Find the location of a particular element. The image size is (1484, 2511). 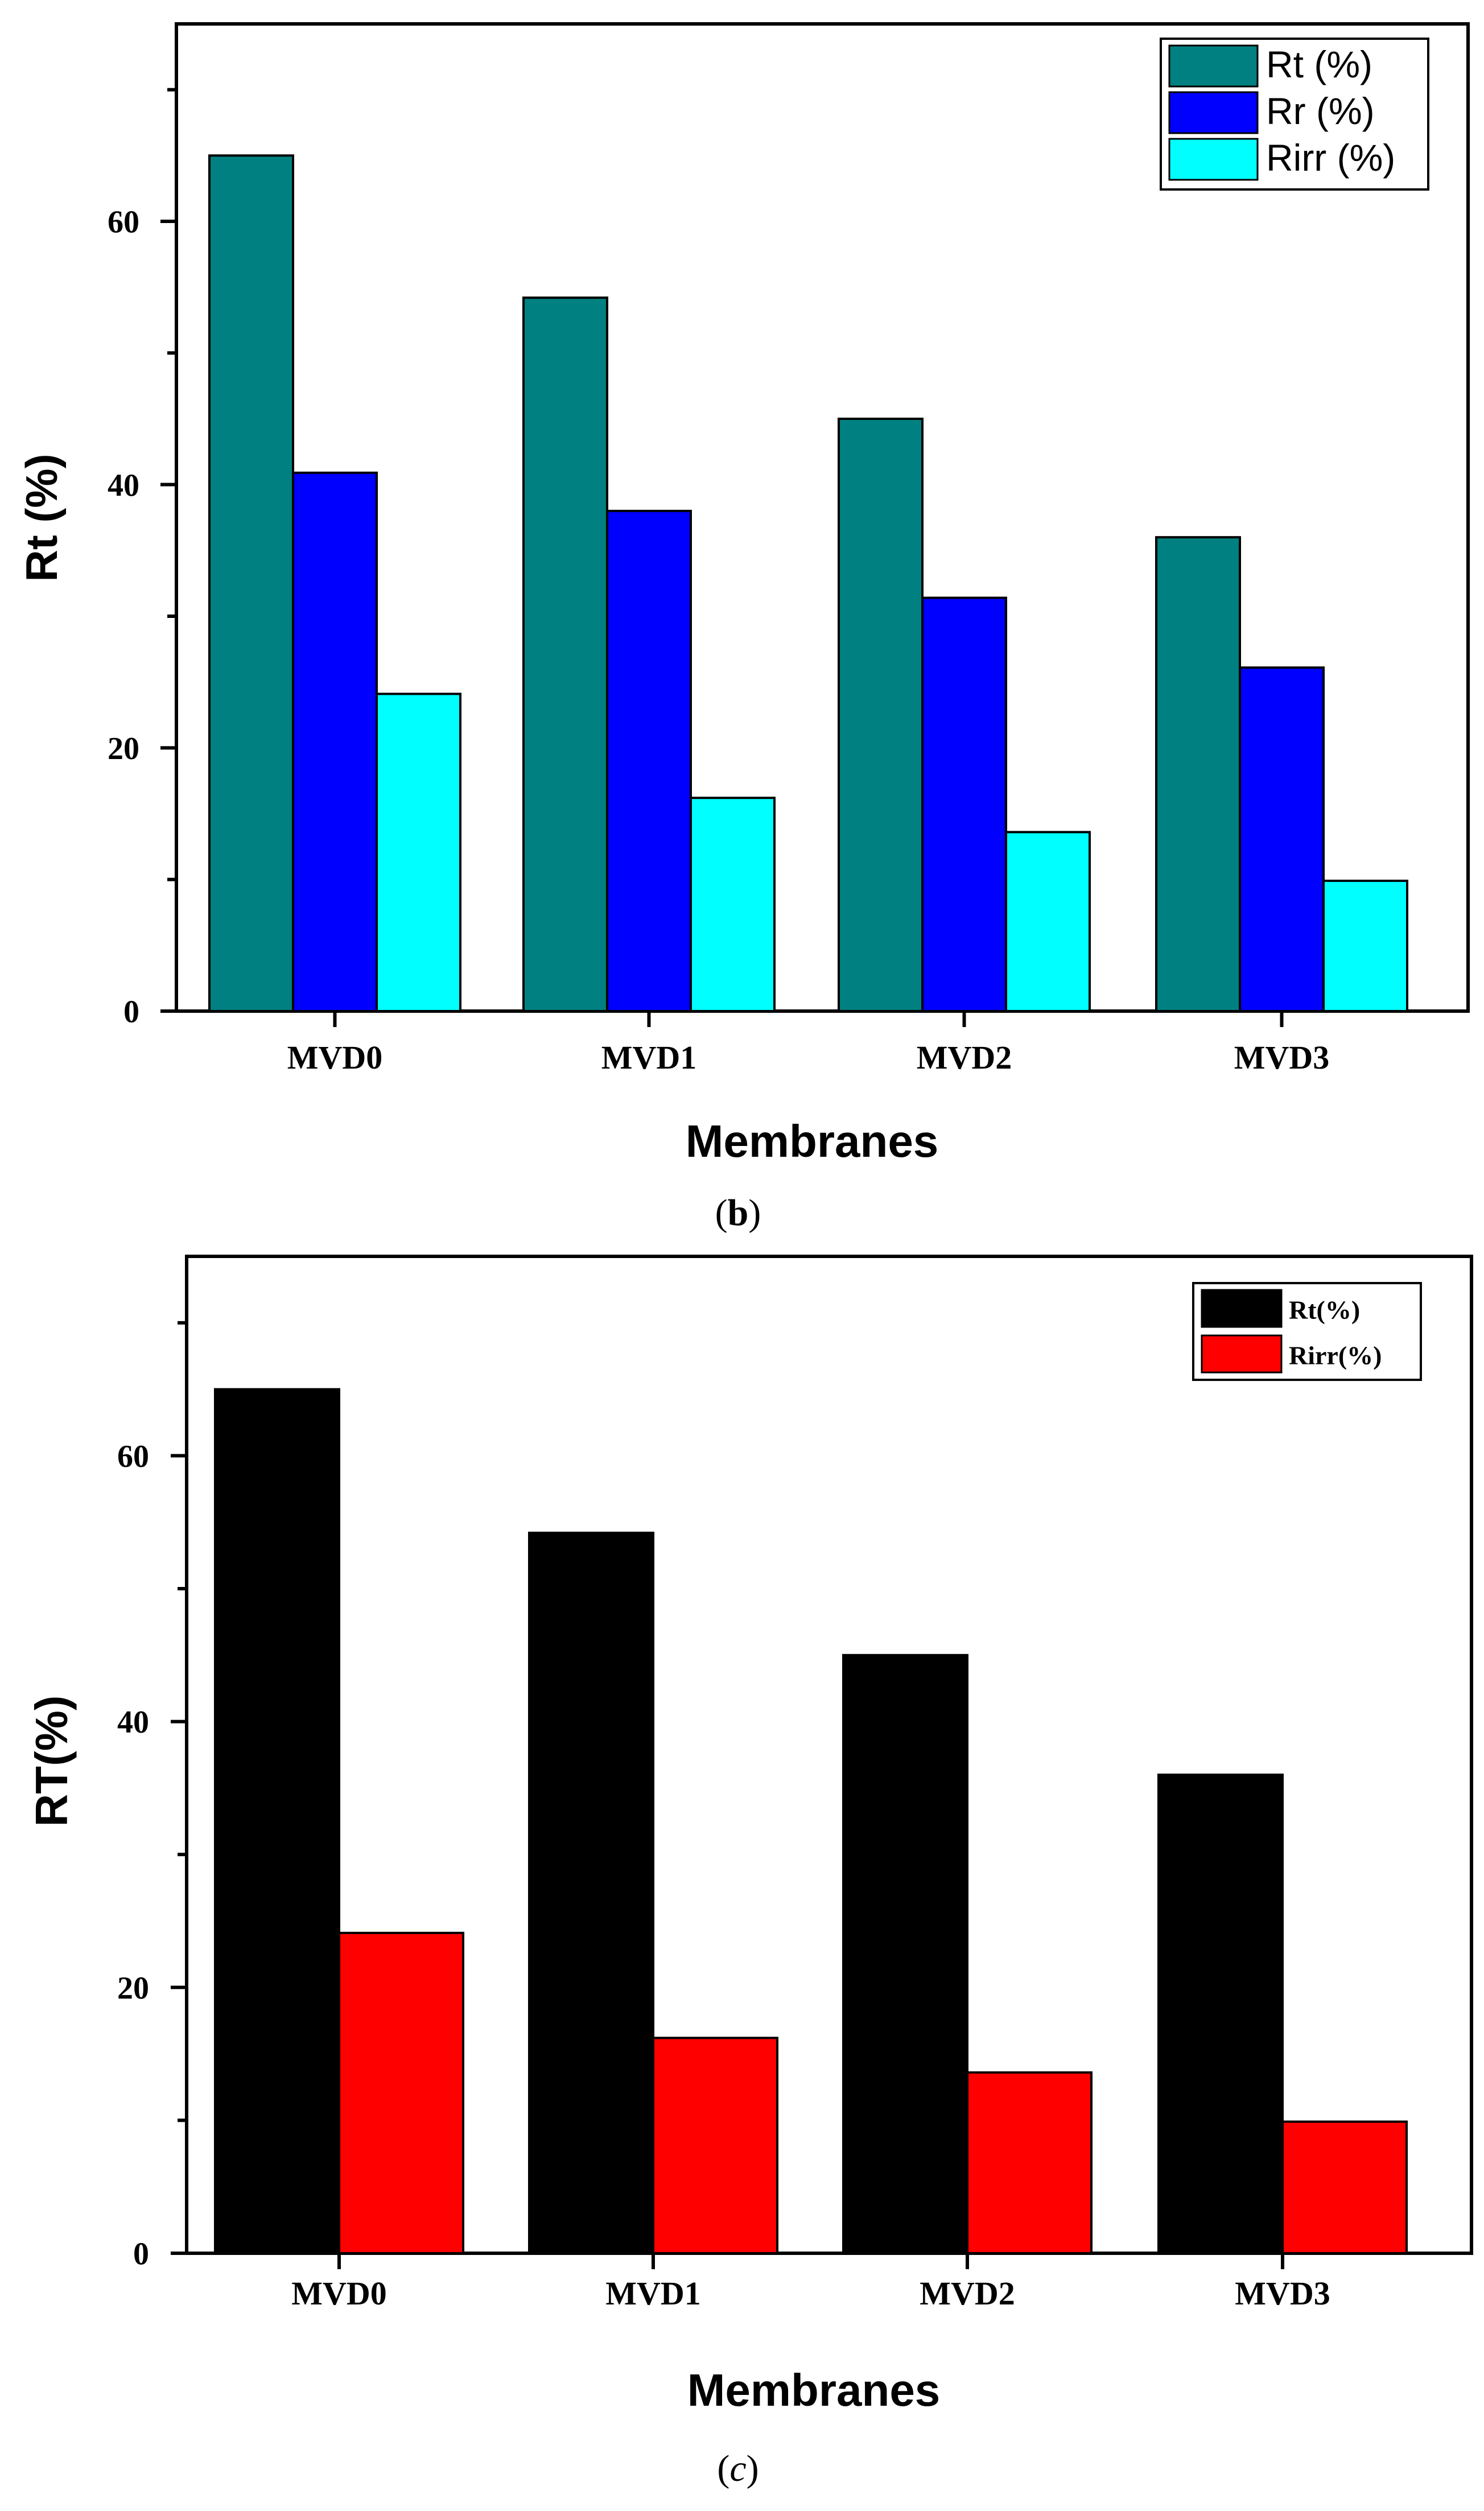

panel-caption-letter: b is located at coordinates (738, 1213).